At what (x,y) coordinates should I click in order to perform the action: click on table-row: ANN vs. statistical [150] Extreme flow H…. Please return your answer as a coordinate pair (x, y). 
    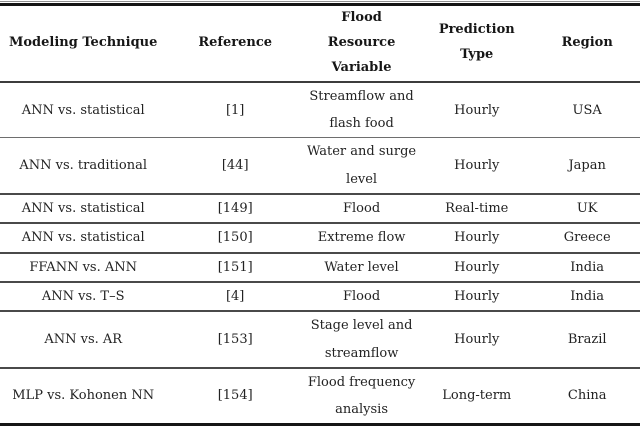
    Looking at the image, I should click on (320, 238).